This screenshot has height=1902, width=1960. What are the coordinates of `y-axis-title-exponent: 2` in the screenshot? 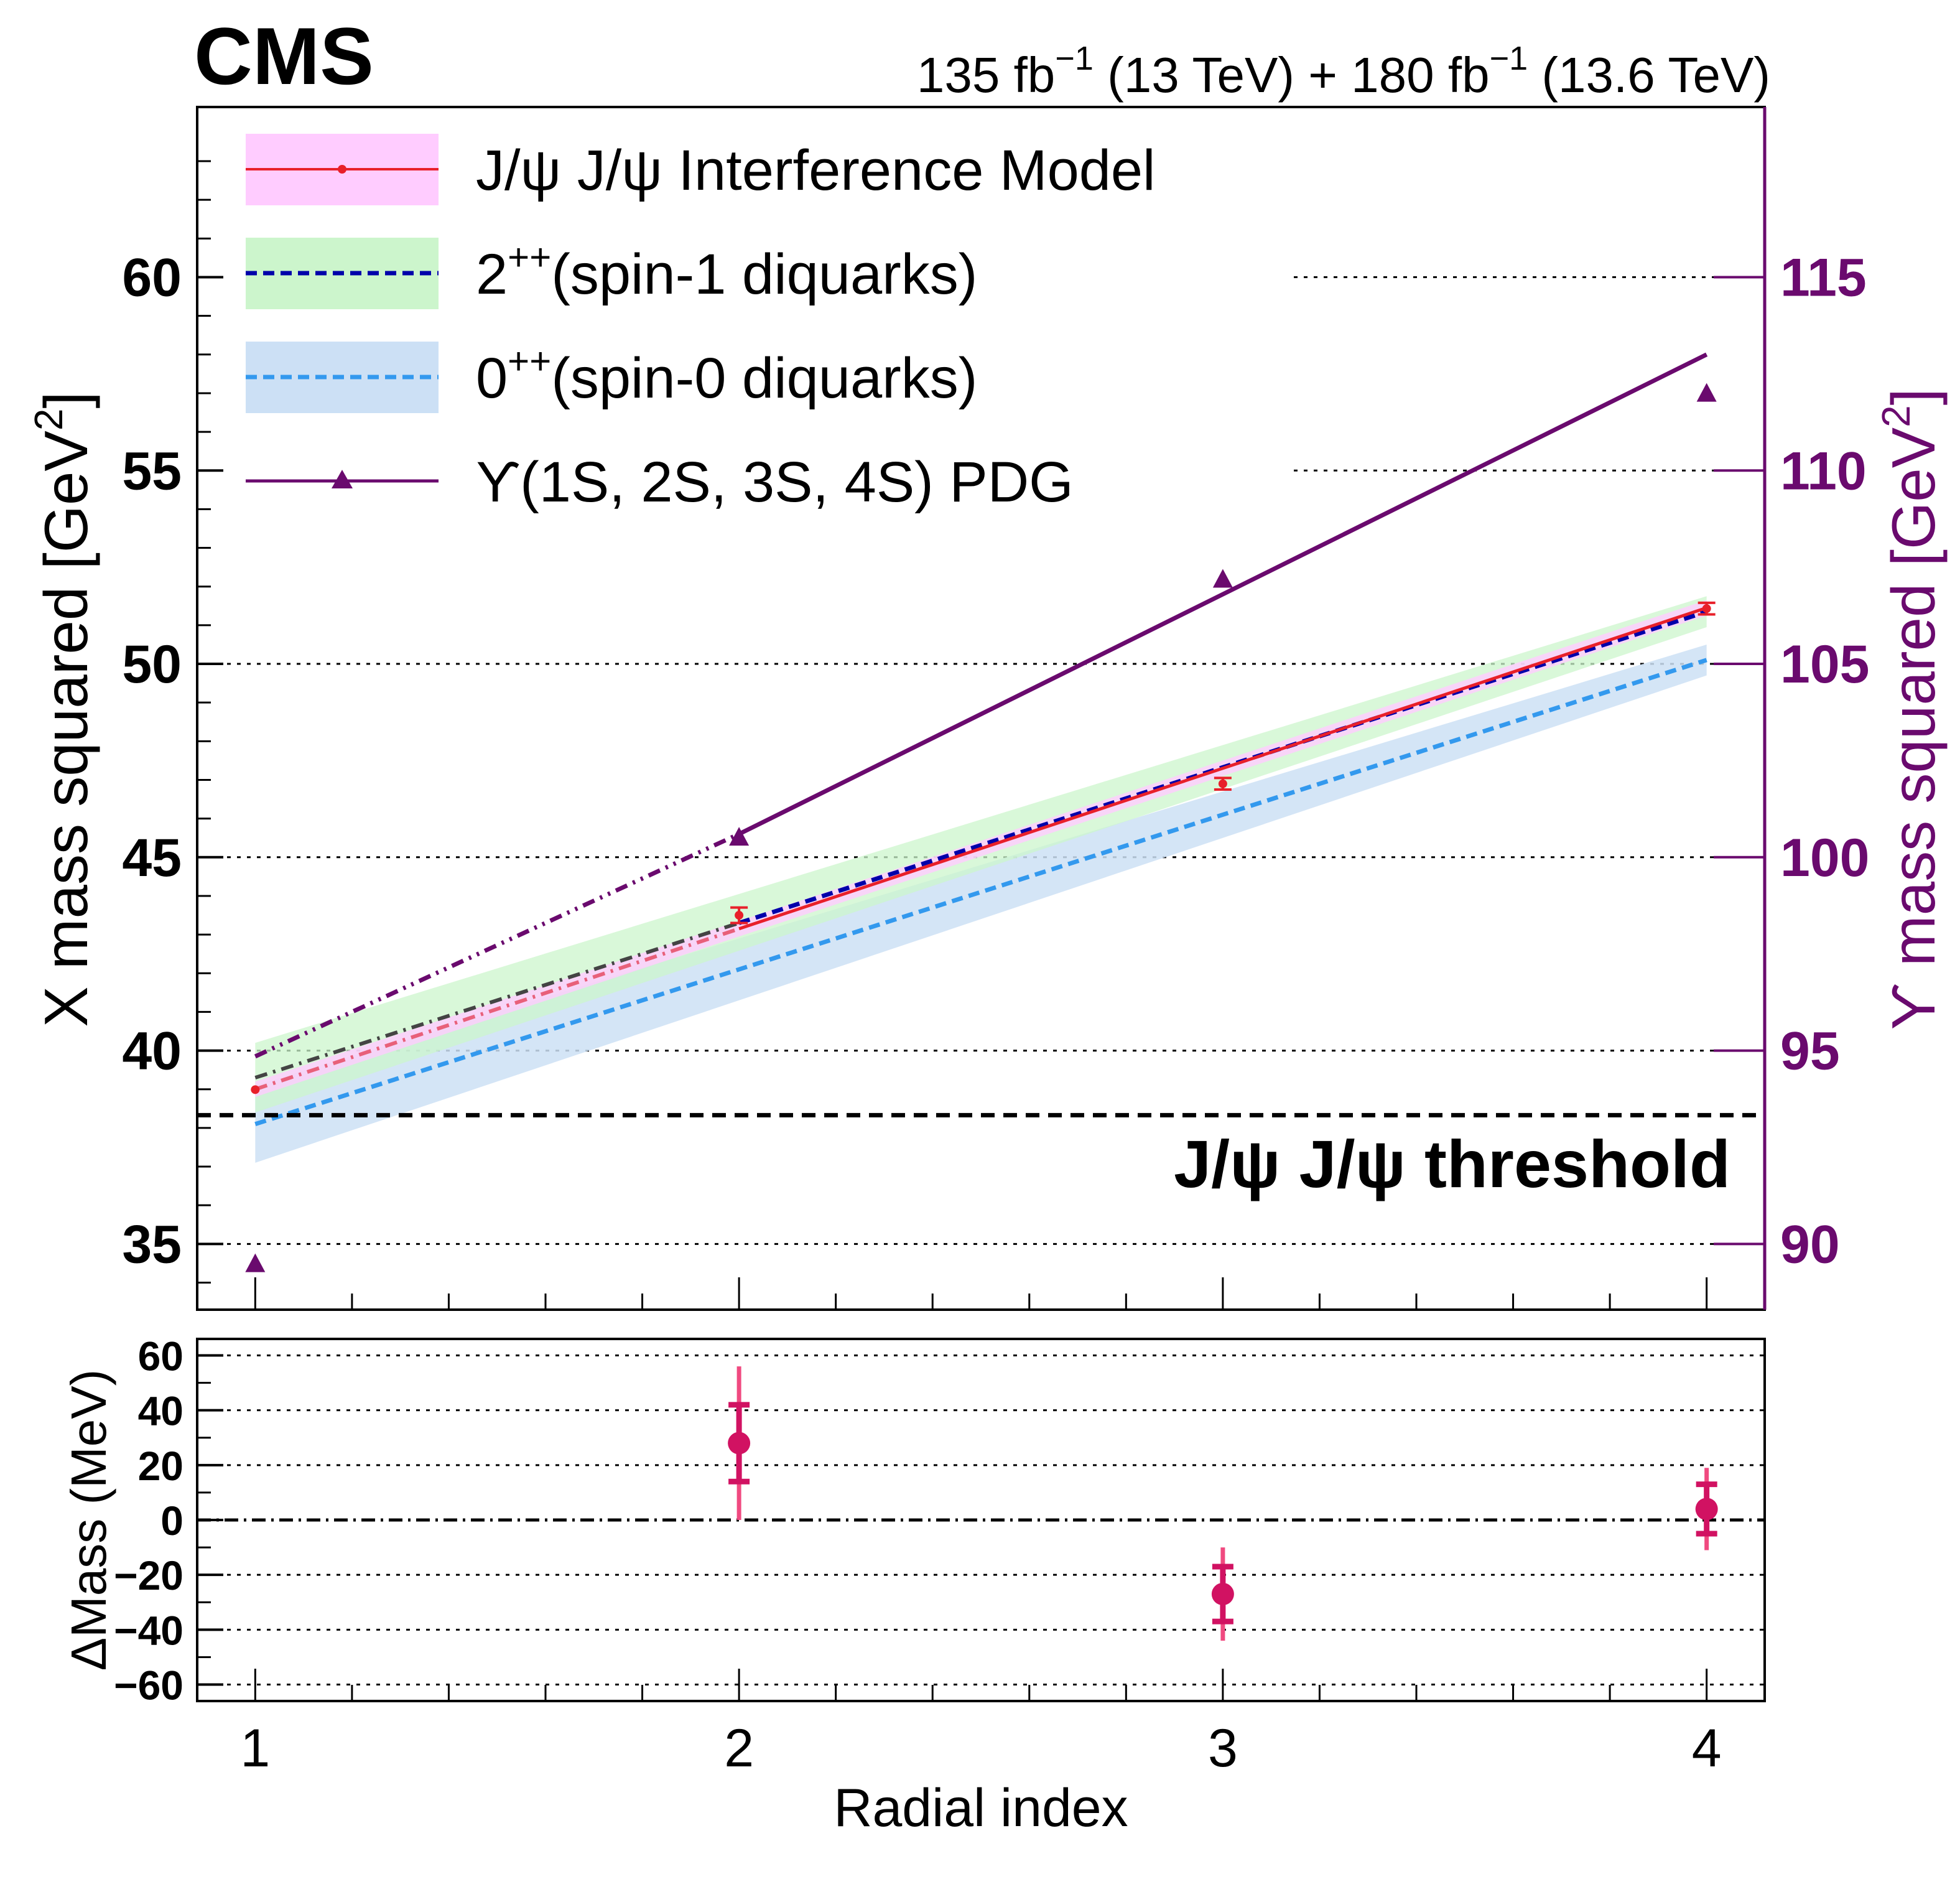 It's located at (48, 419).